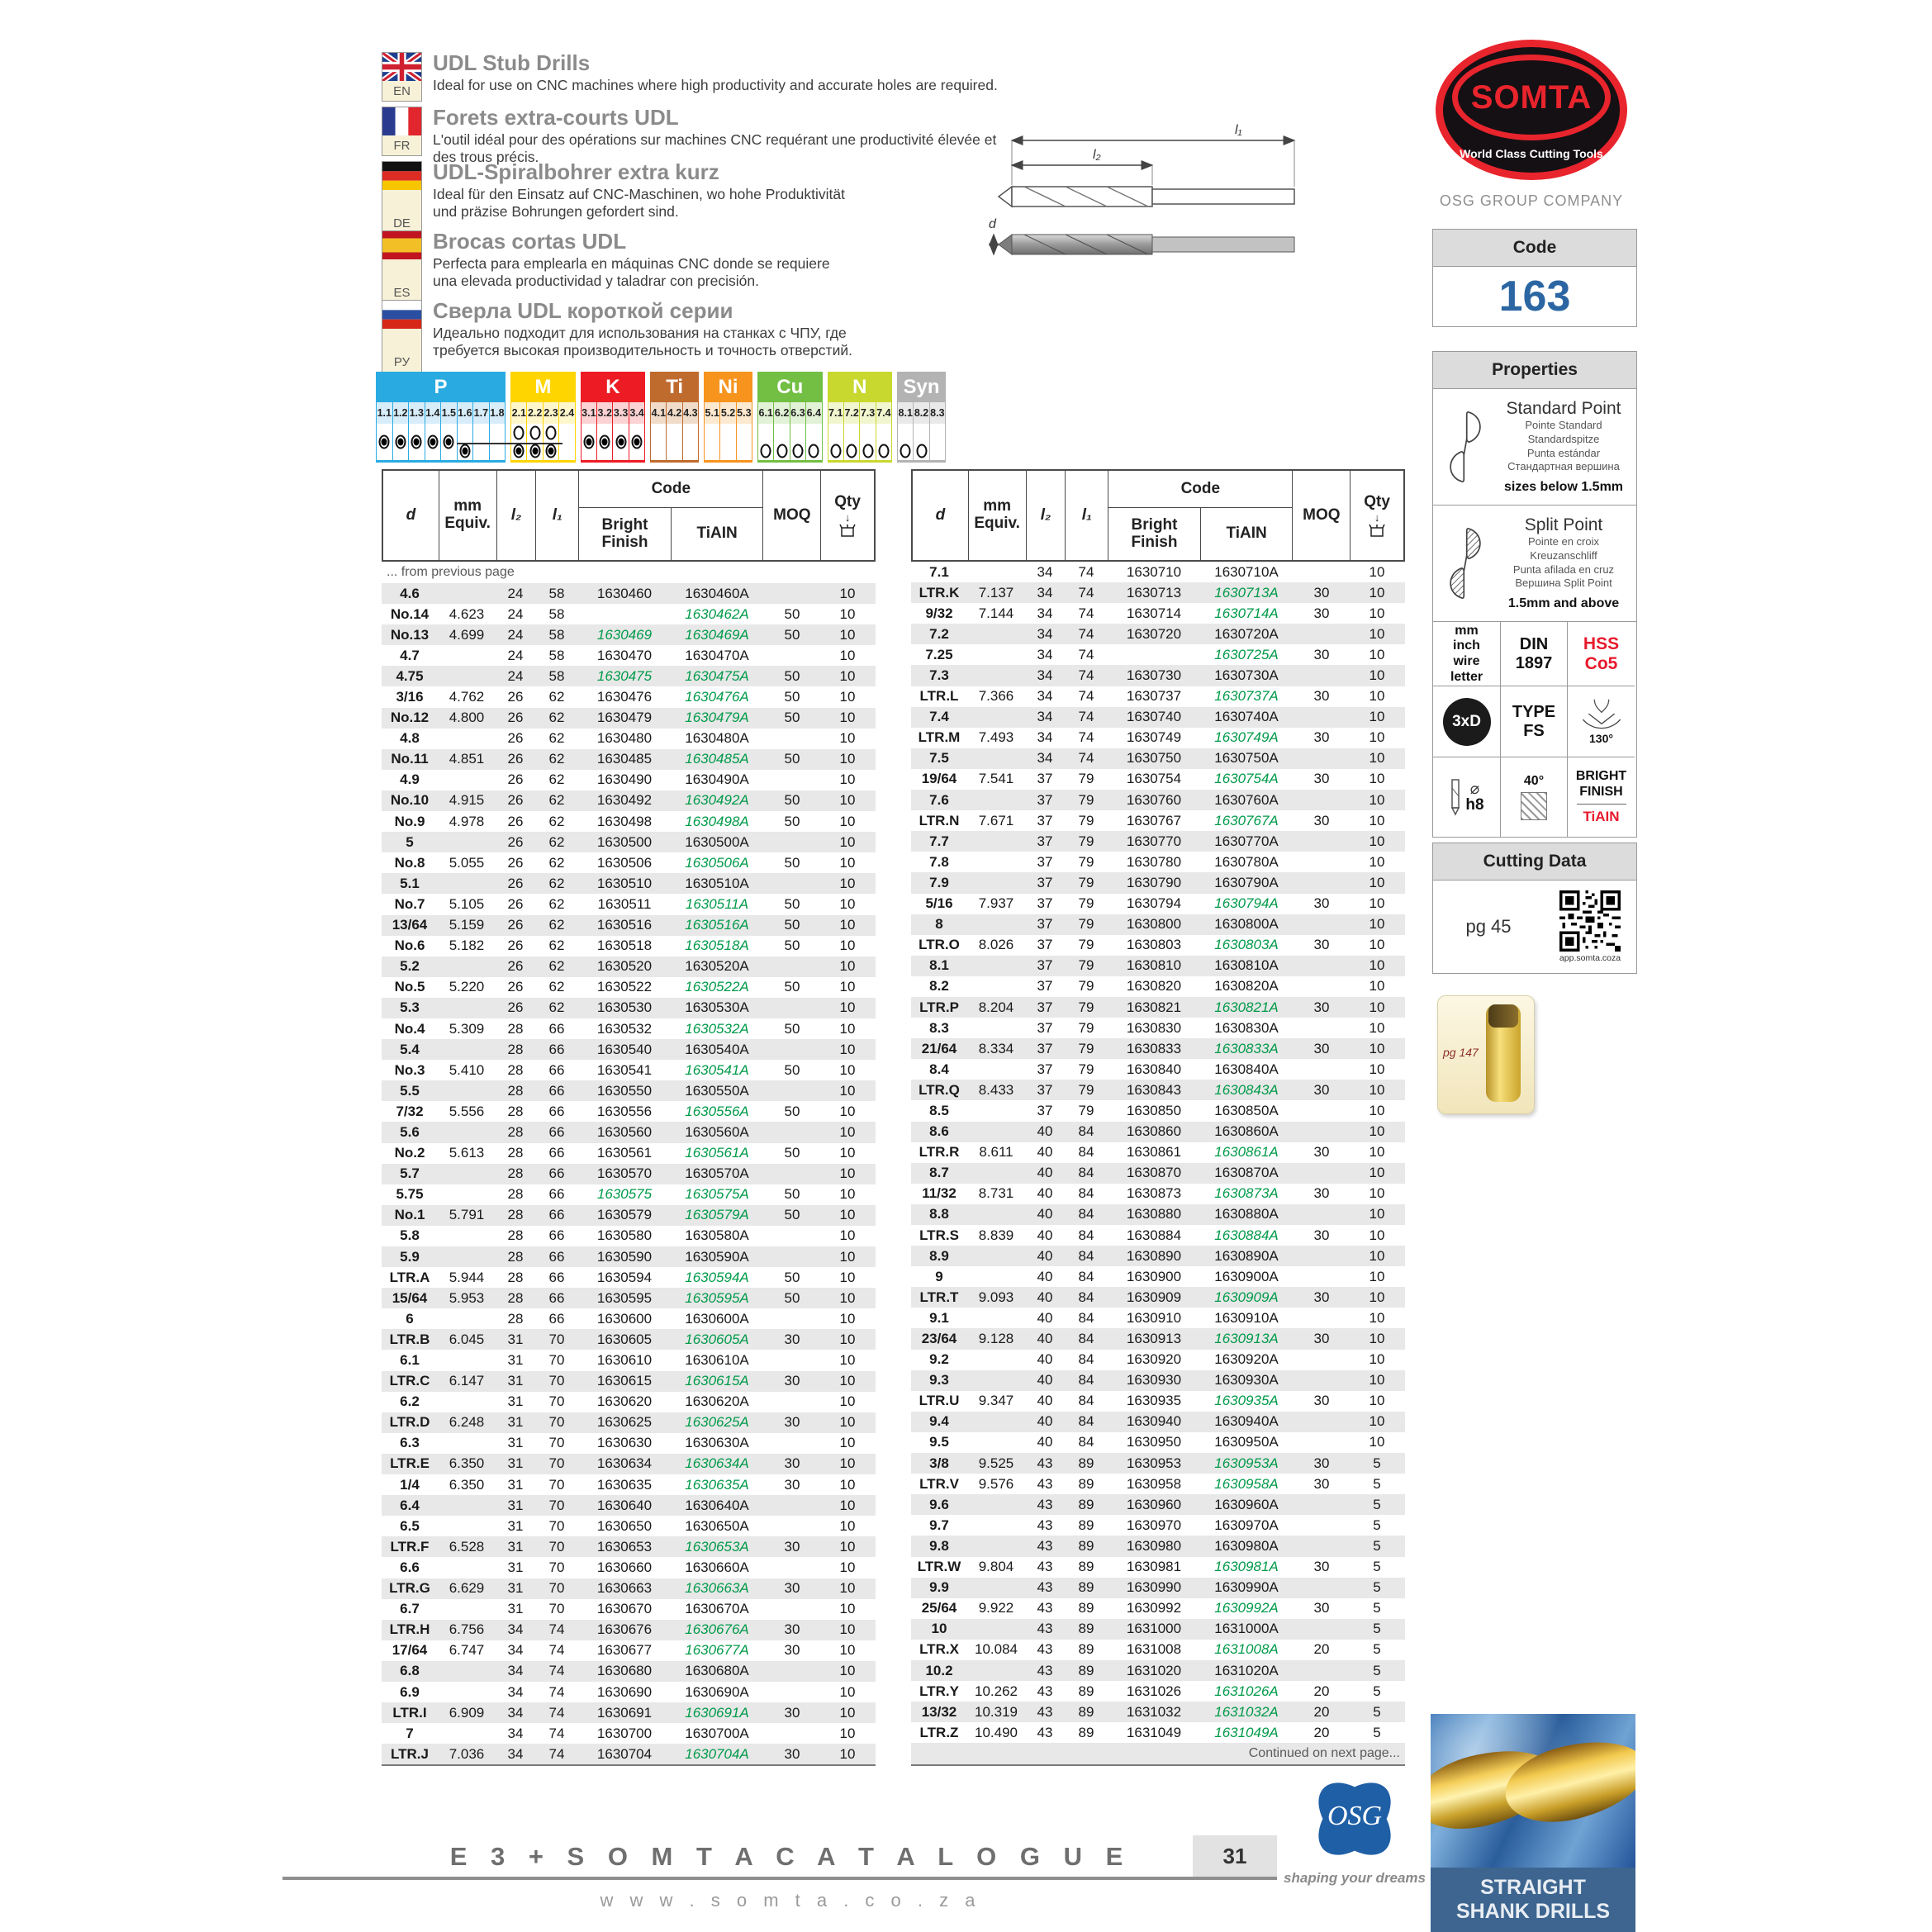  What do you see at coordinates (1158, 1629) in the screenshot?
I see `table-row: 10 43 89 1631000 1631000A 5` at bounding box center [1158, 1629].